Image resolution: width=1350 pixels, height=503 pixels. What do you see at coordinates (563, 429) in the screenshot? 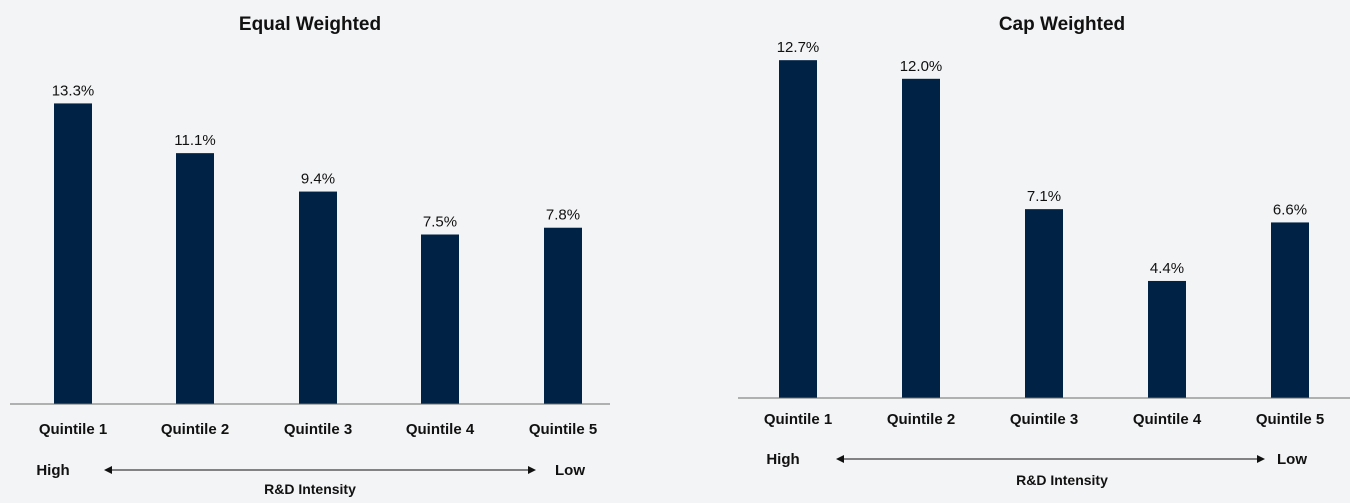
I see `equal-tick-label-q5: Quintile 5` at bounding box center [563, 429].